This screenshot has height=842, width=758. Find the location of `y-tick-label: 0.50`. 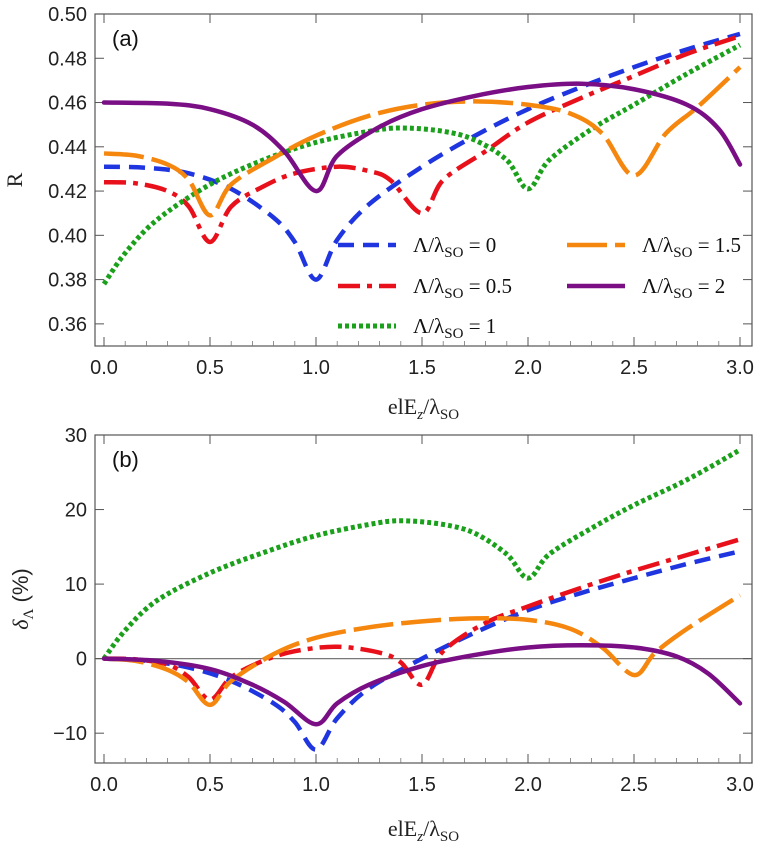

y-tick-label: 0.50 is located at coordinates (67, 15).